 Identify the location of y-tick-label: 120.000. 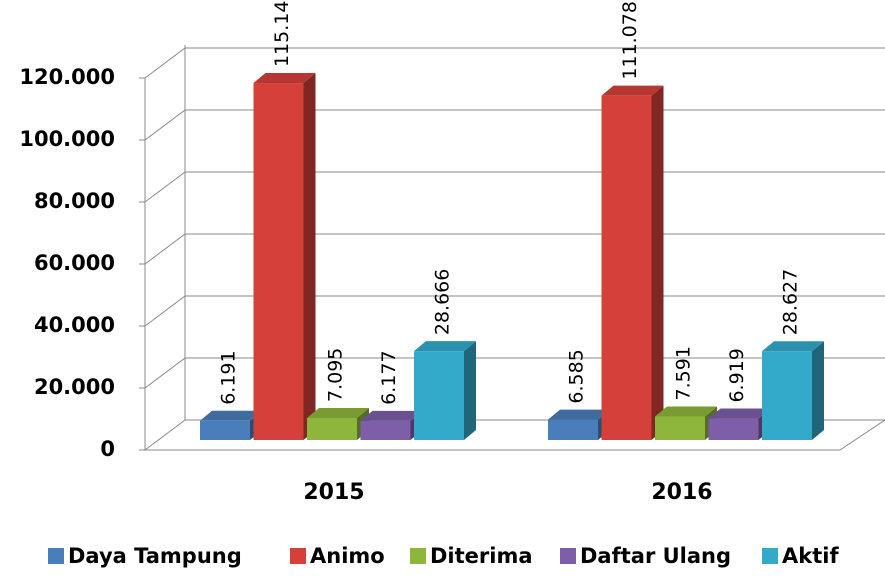
(67, 77).